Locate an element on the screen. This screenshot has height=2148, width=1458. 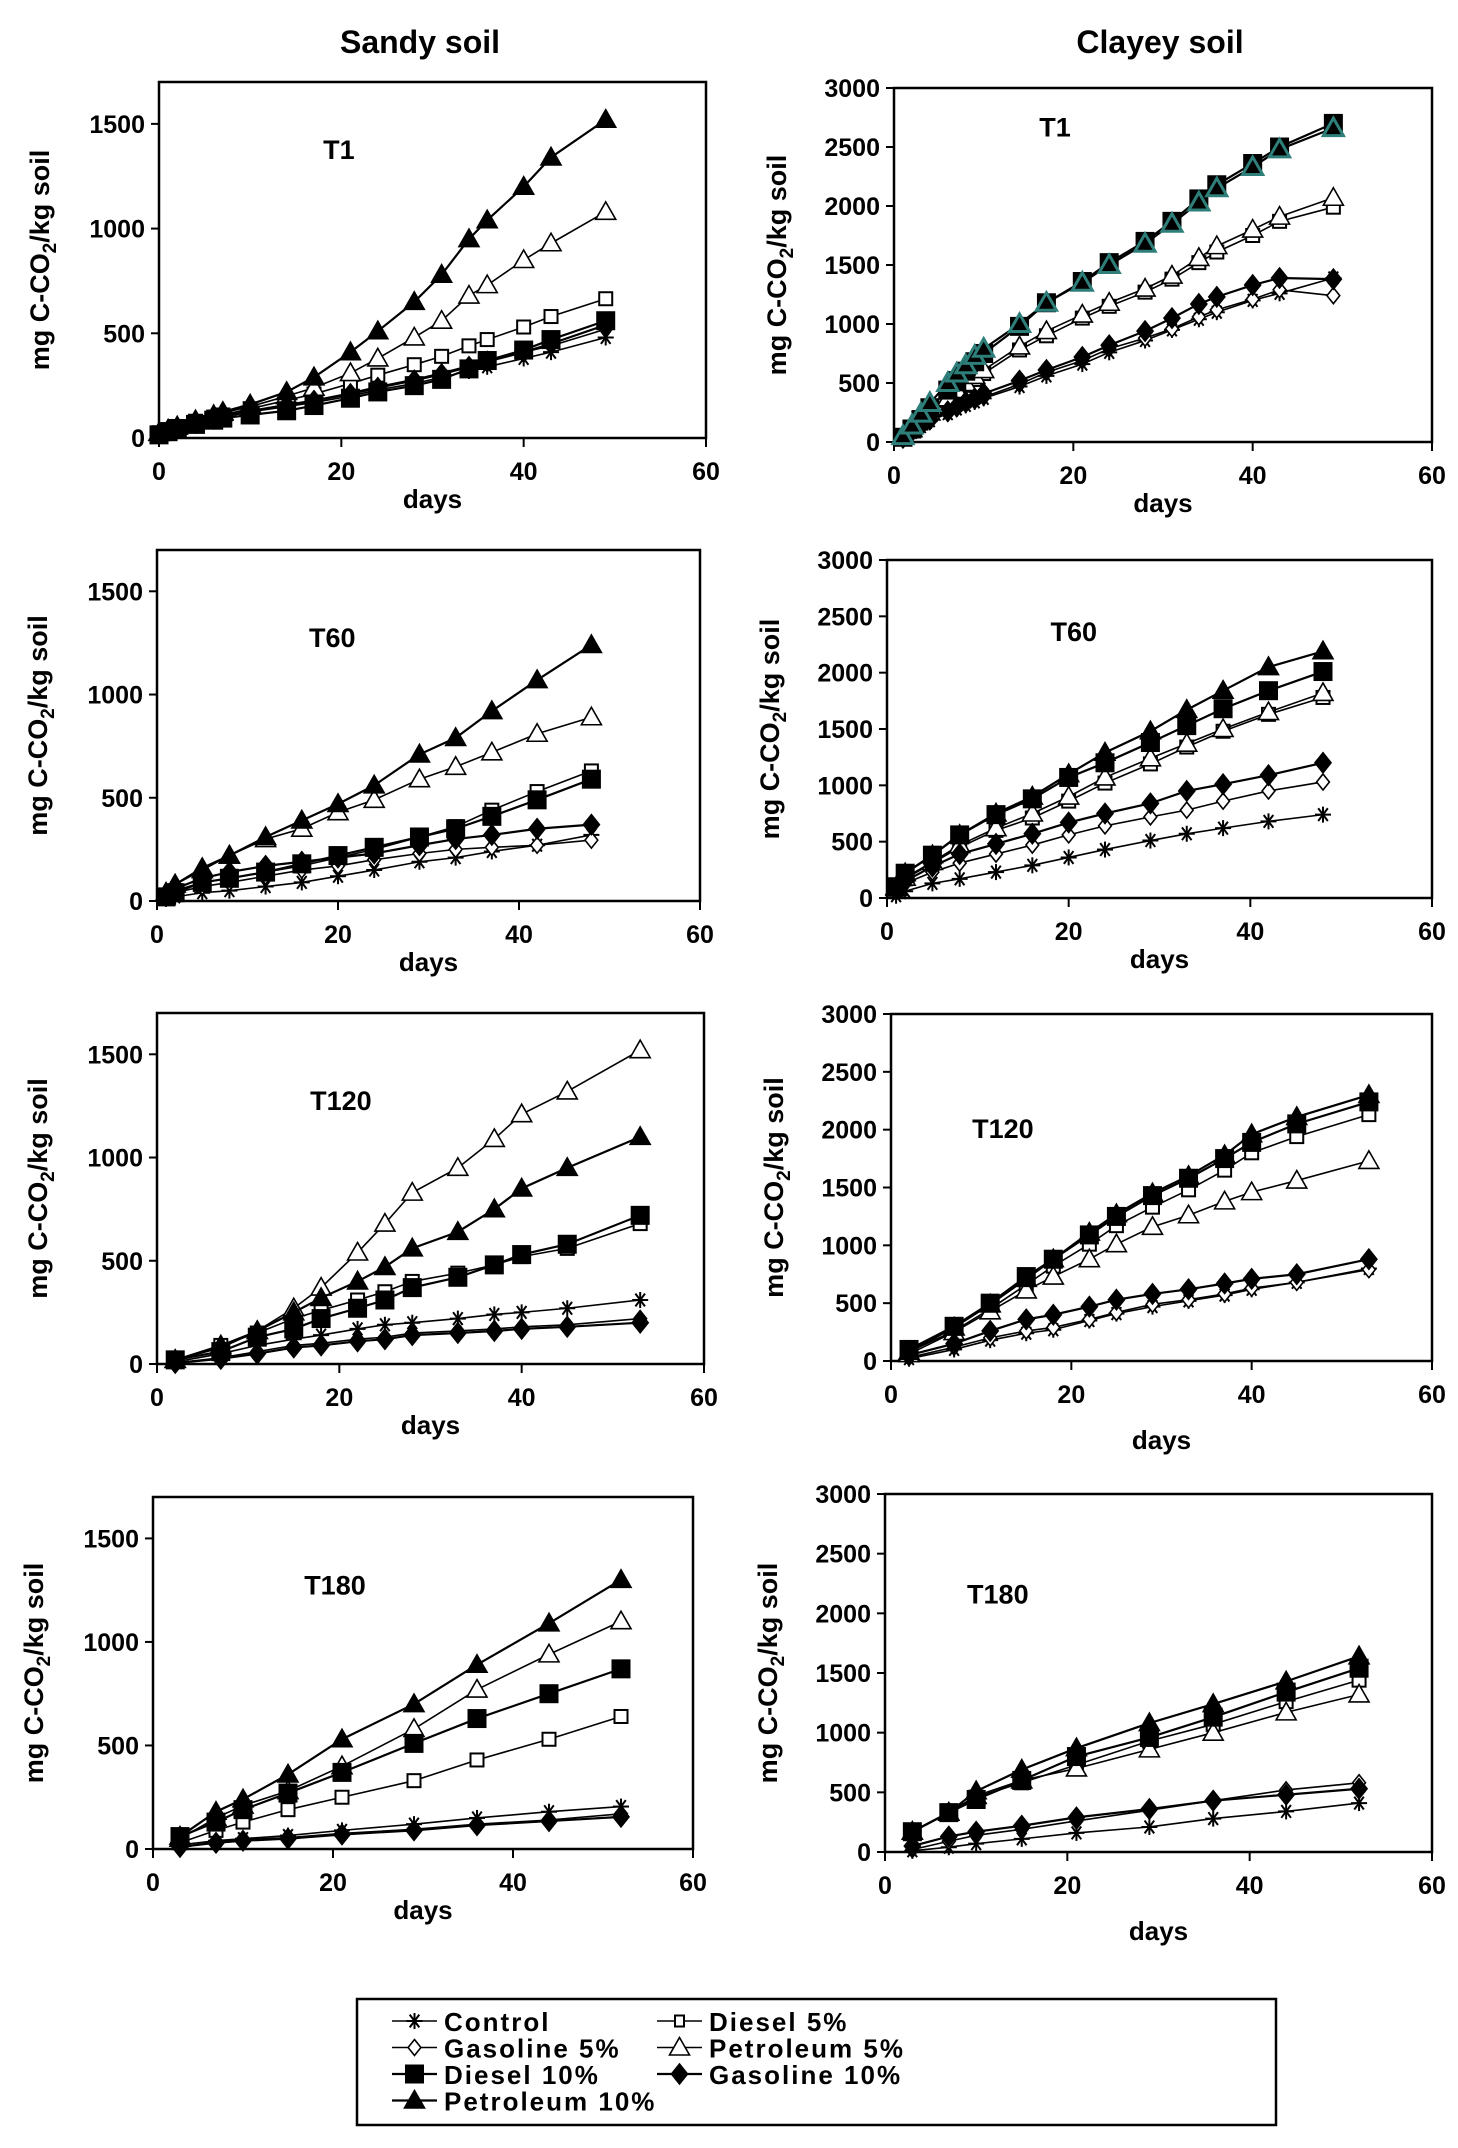
legend-entry-diesel-5: Diesel 5% is located at coordinates (752, 2022).